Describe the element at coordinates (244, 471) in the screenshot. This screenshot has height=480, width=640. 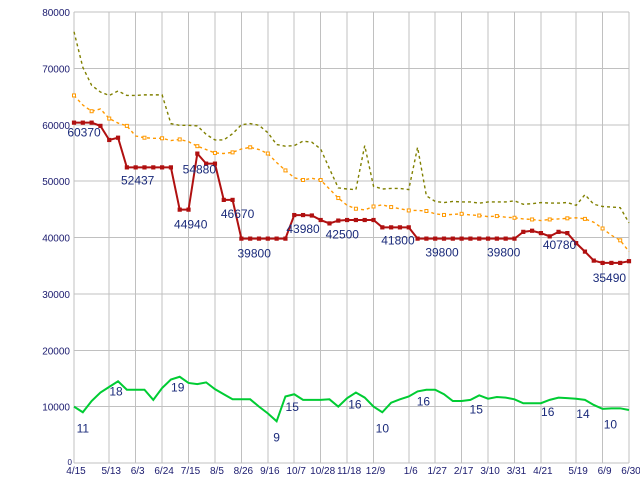
I see `x-axis-tick-label: 8/26` at that location.